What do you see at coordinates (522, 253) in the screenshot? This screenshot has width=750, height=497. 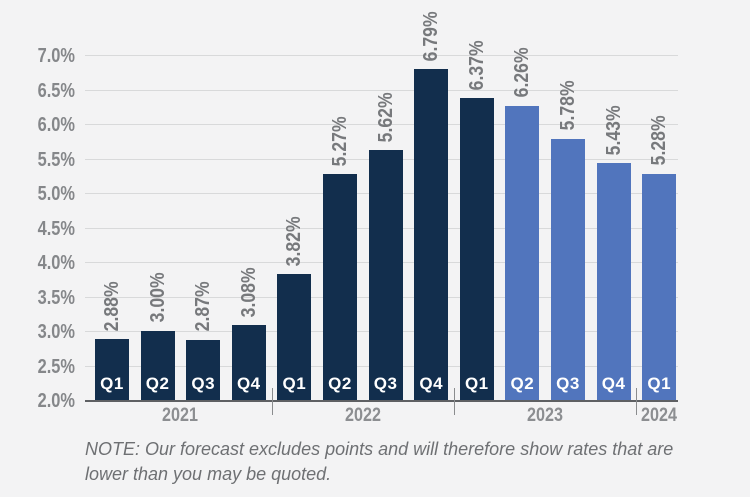 I see `bar-q2-2023: Q2` at bounding box center [522, 253].